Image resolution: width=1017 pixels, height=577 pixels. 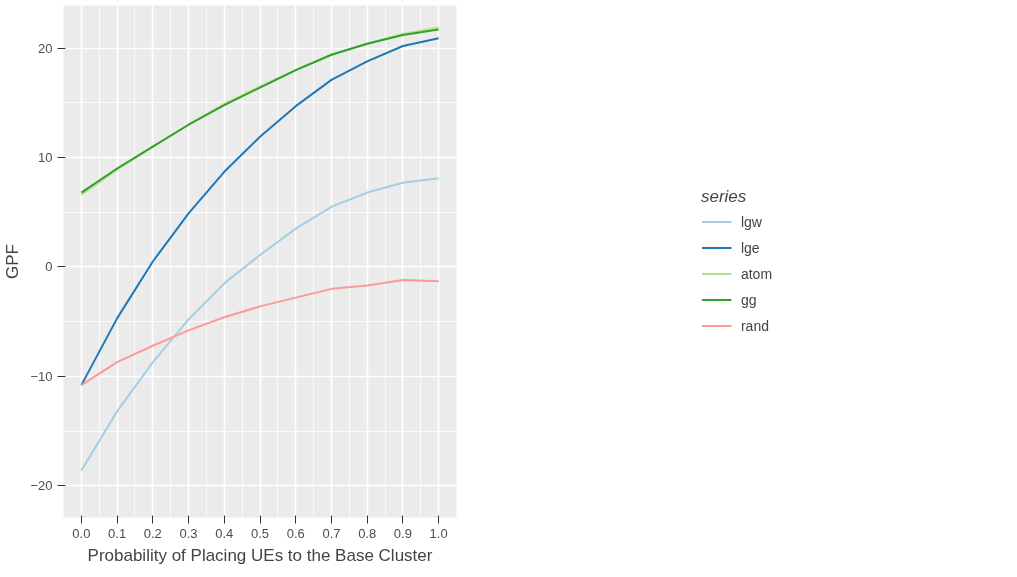 I want to click on legend-label: lge, so click(x=750, y=247).